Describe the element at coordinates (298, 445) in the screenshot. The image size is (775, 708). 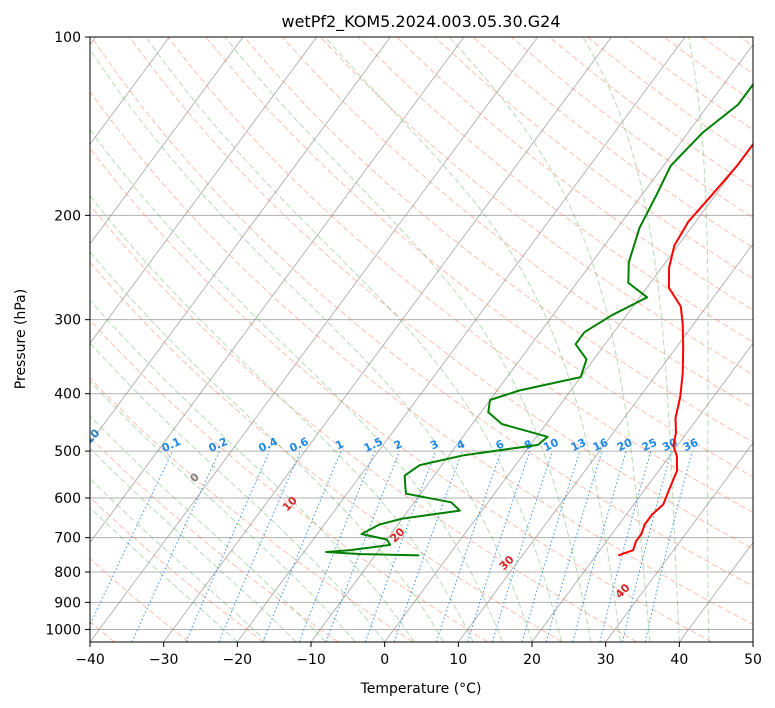
I see `mixing-ratio-label: 0.6` at that location.